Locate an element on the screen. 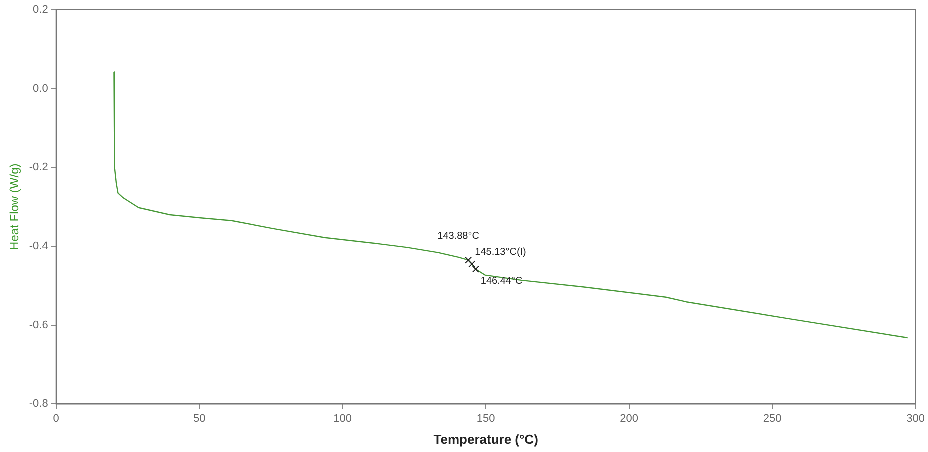 Image resolution: width=928 pixels, height=452 pixels. y-tick-label: 0.0 is located at coordinates (40, 88).